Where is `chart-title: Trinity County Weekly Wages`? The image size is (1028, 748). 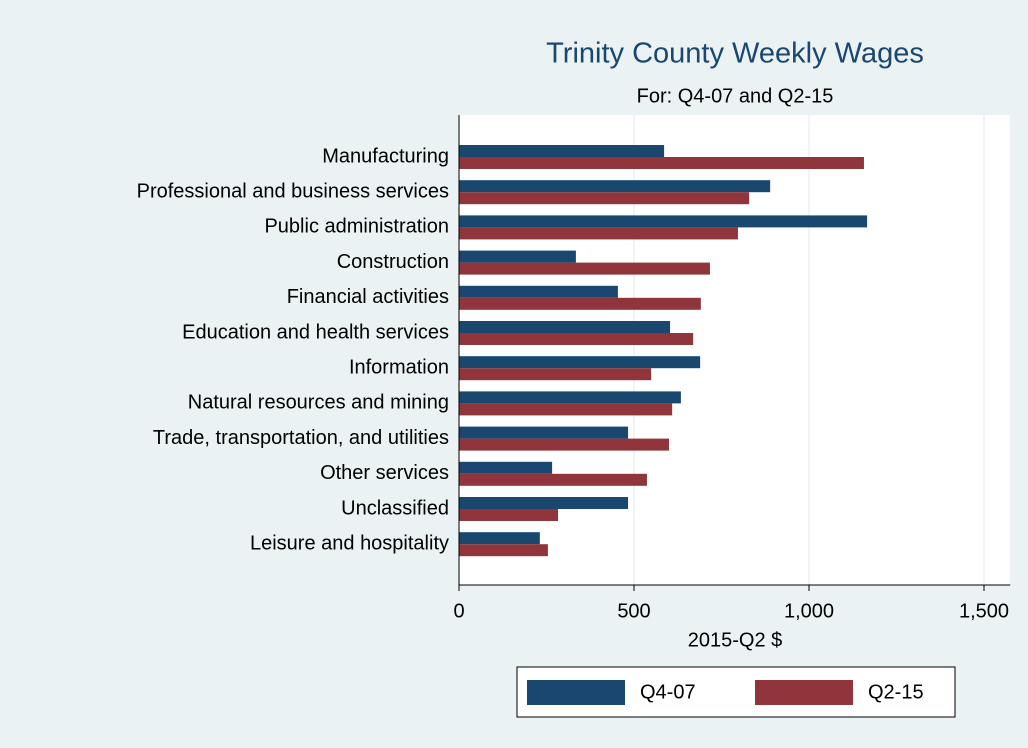
chart-title: Trinity County Weekly Wages is located at coordinates (735, 54).